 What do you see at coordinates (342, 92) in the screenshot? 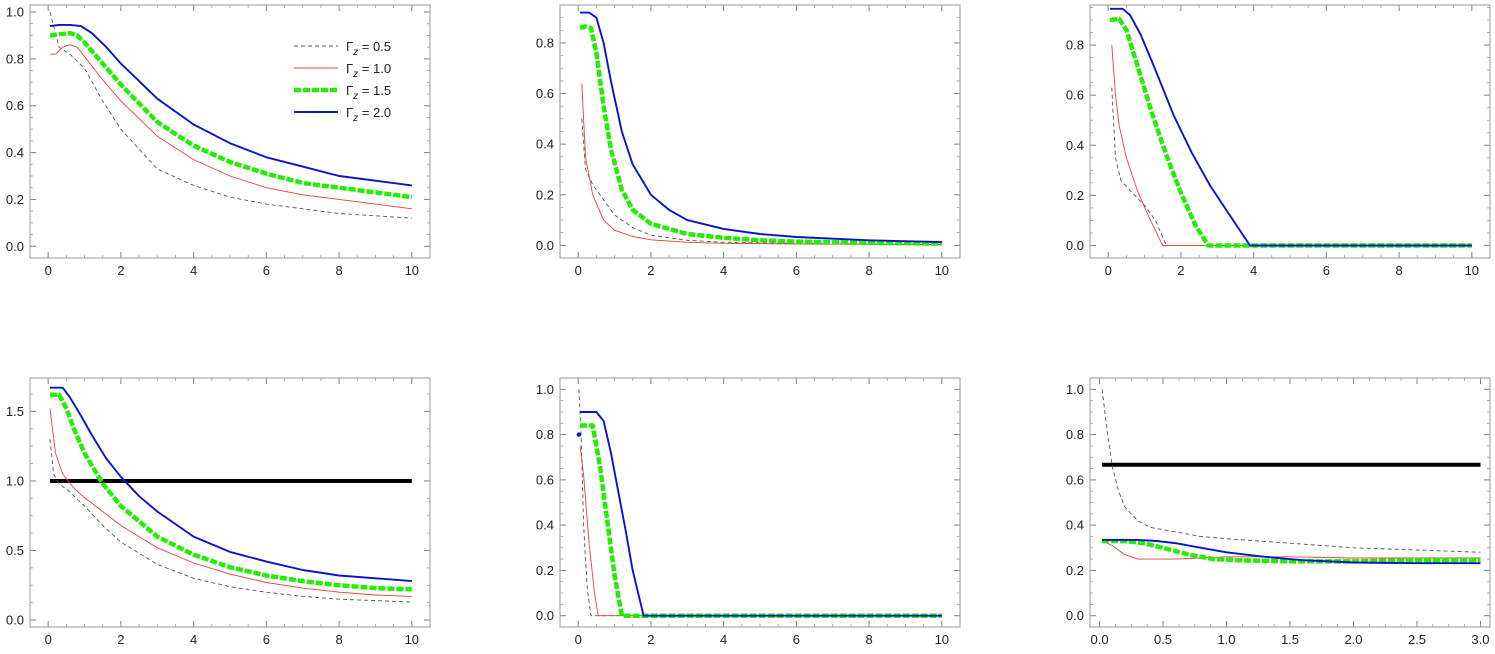
I see `legend-item-3: Γz = 1.5` at bounding box center [342, 92].